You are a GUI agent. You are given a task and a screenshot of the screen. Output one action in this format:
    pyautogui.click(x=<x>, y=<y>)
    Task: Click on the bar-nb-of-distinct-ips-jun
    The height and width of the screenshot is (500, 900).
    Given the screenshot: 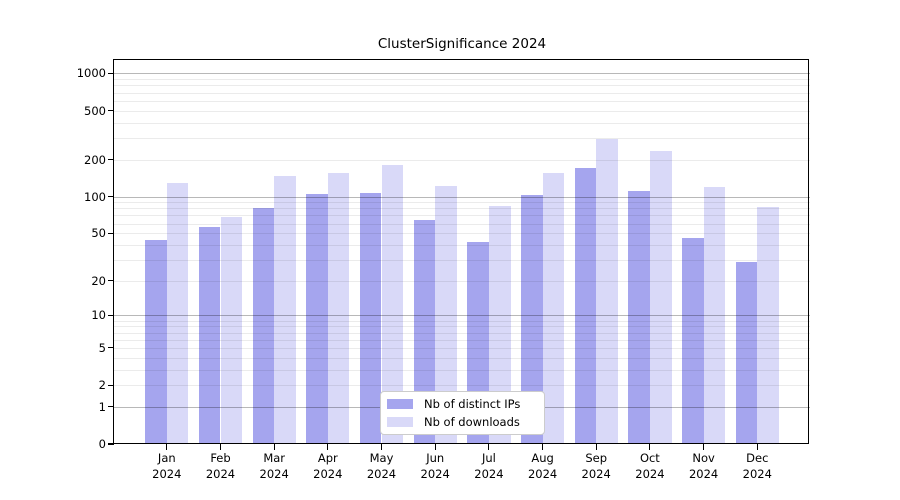 What is the action you would take?
    pyautogui.click(x=424, y=332)
    